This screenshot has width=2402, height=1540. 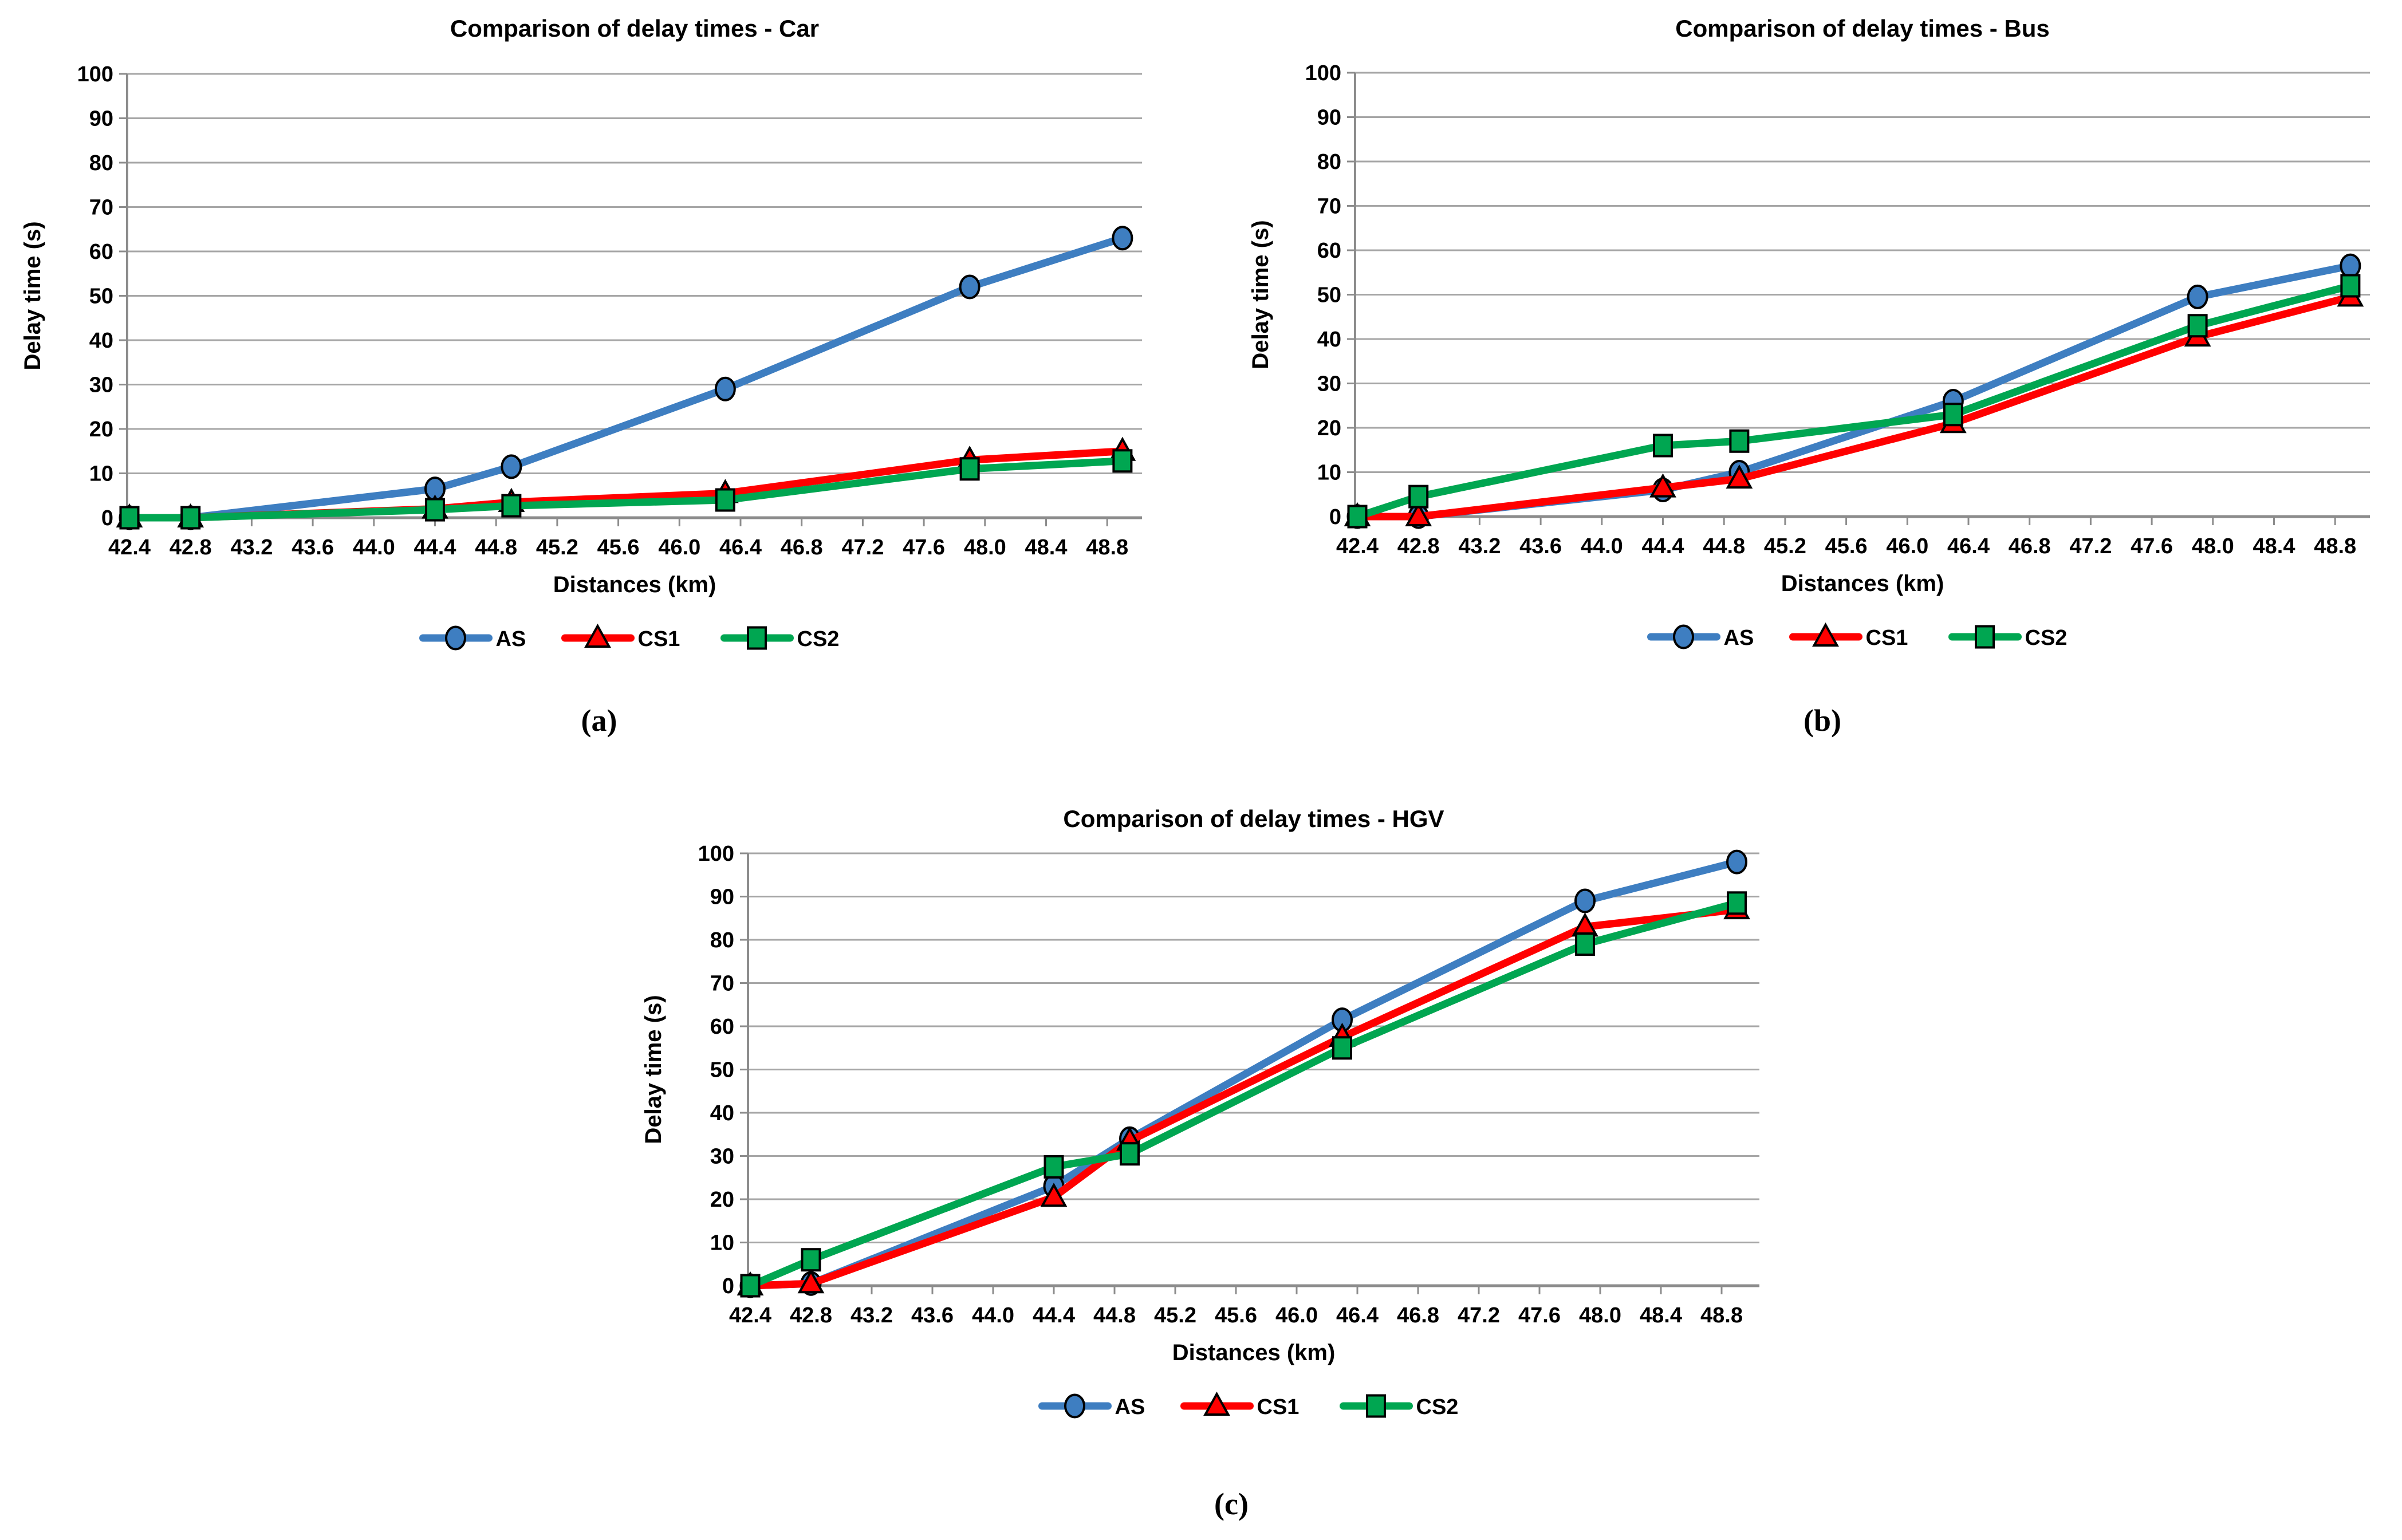 What do you see at coordinates (1822, 720) in the screenshot?
I see `subfigure-caption: (b)` at bounding box center [1822, 720].